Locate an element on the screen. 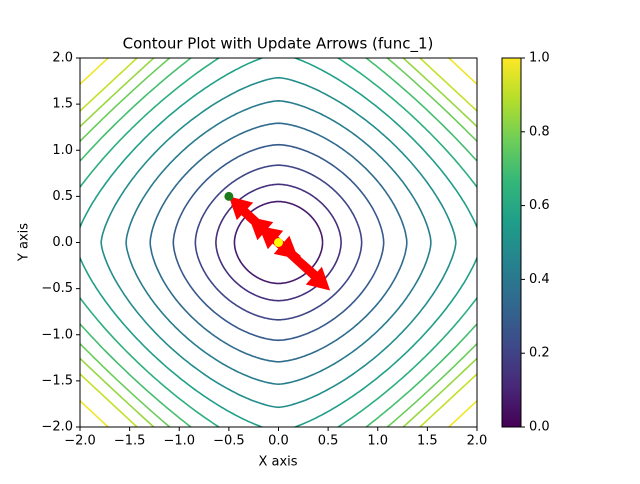  y-tick-label: −2.0 is located at coordinates (57, 427).